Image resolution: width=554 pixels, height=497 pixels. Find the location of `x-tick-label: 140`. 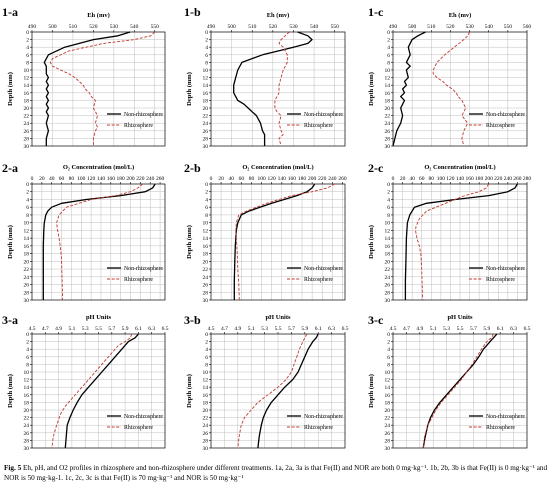

x-tick-label: 140 is located at coordinates (101, 179).